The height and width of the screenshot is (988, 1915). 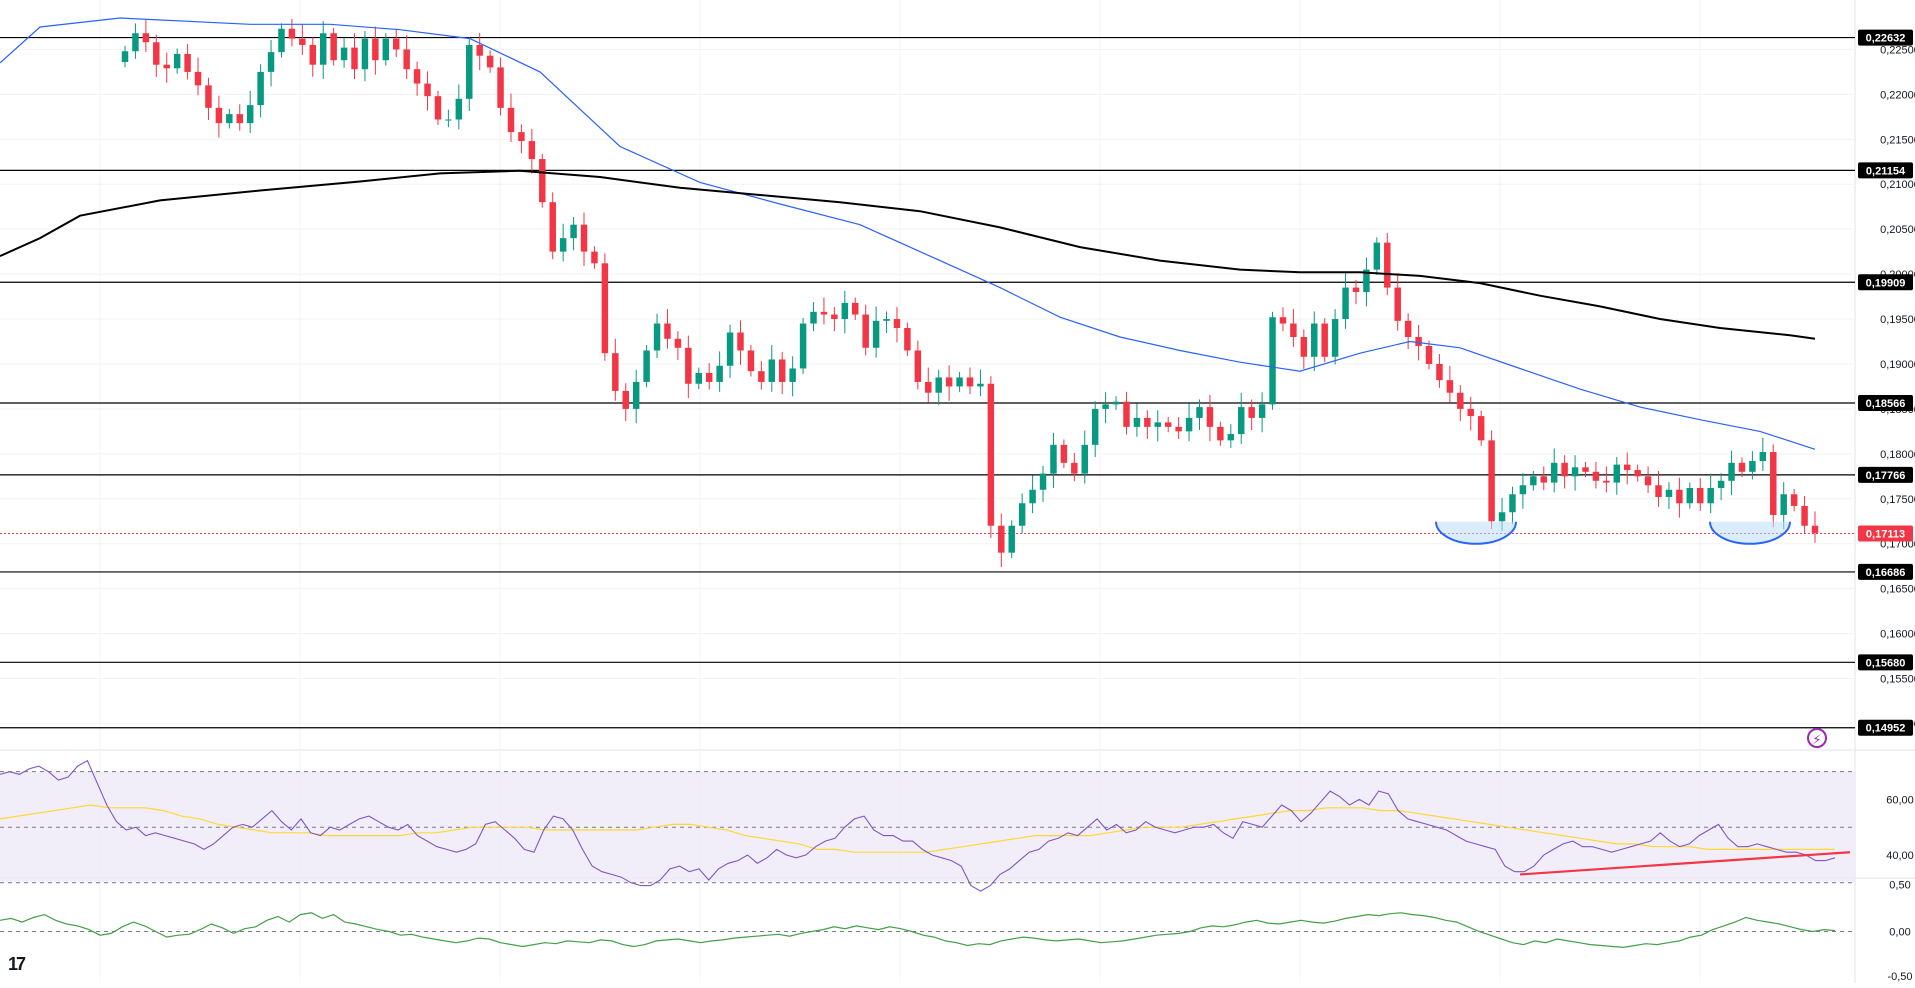 I want to click on pattern-bowls, so click(x=1613, y=533).